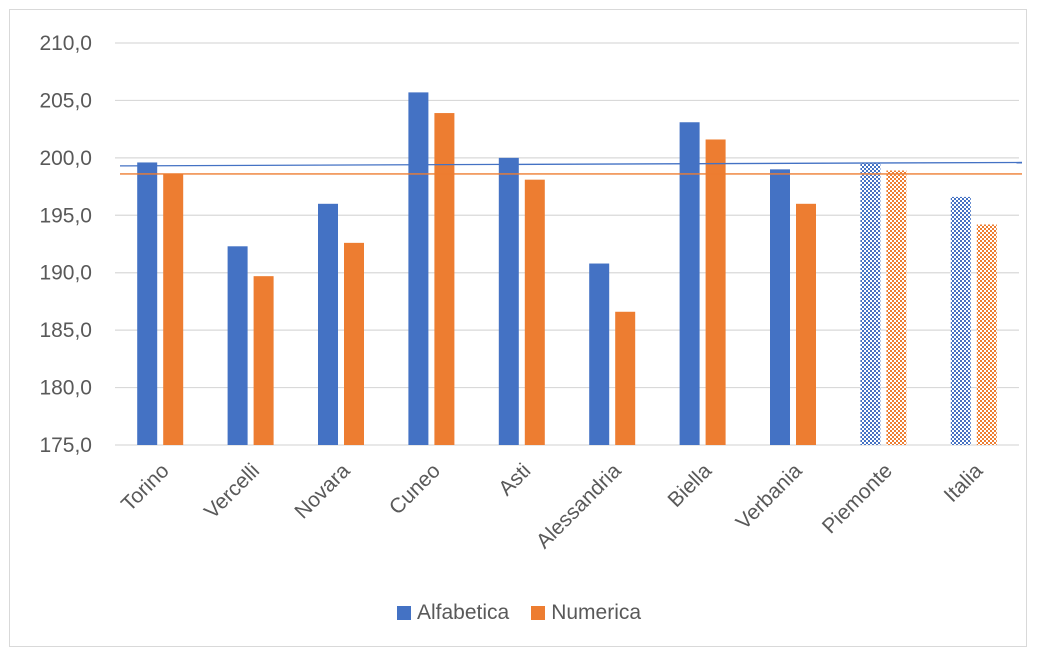 This screenshot has width=1038, height=649. Describe the element at coordinates (263, 360) in the screenshot. I see `bar-numerica-vercelli` at that location.